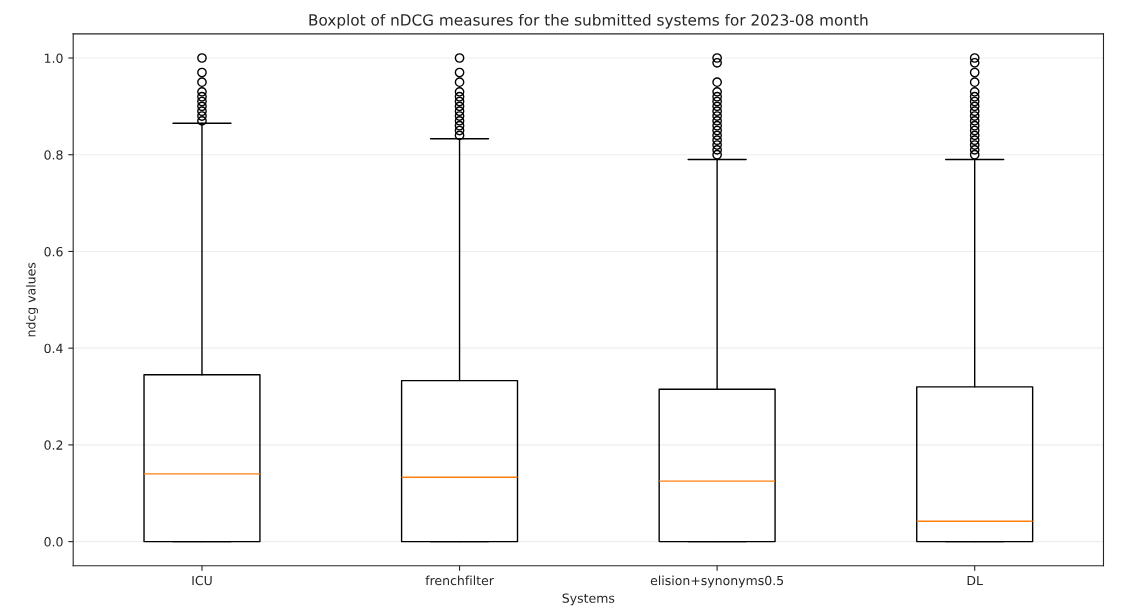 Image resolution: width=1126 pixels, height=615 pixels. Describe the element at coordinates (53, 542) in the screenshot. I see `y-tick-label: 0.0` at that location.